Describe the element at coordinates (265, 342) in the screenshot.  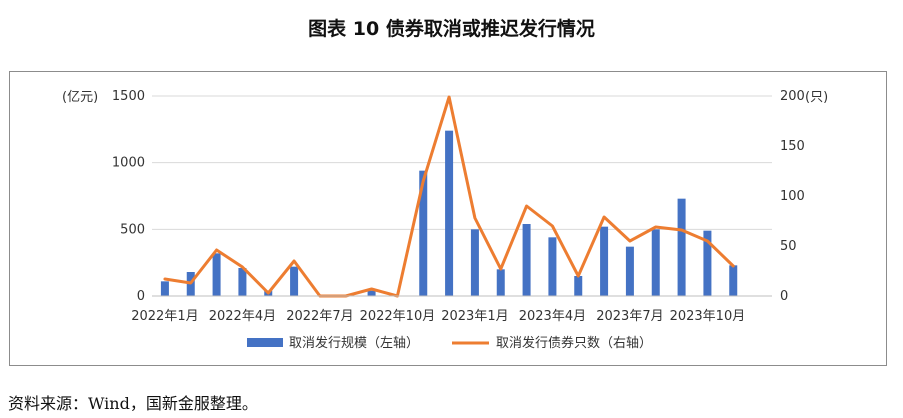
I see `legend-bar-swatch` at that location.